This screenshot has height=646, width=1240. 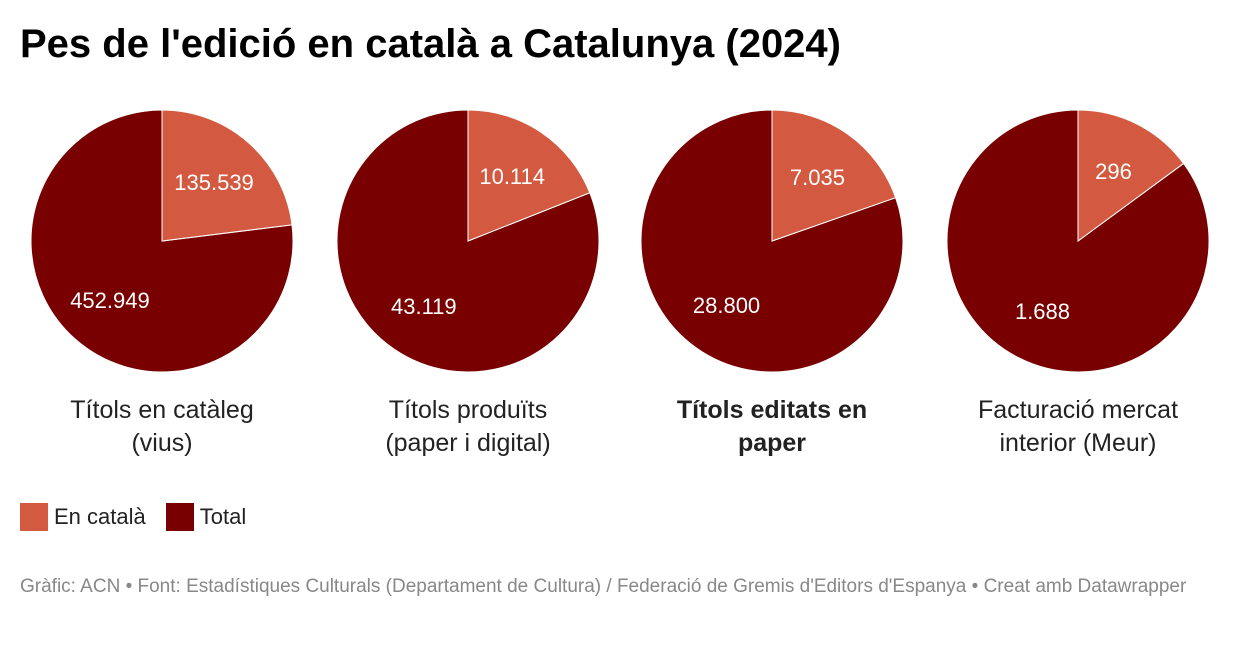 I want to click on pie-chart-1: 135.539 452.949, so click(x=162, y=241).